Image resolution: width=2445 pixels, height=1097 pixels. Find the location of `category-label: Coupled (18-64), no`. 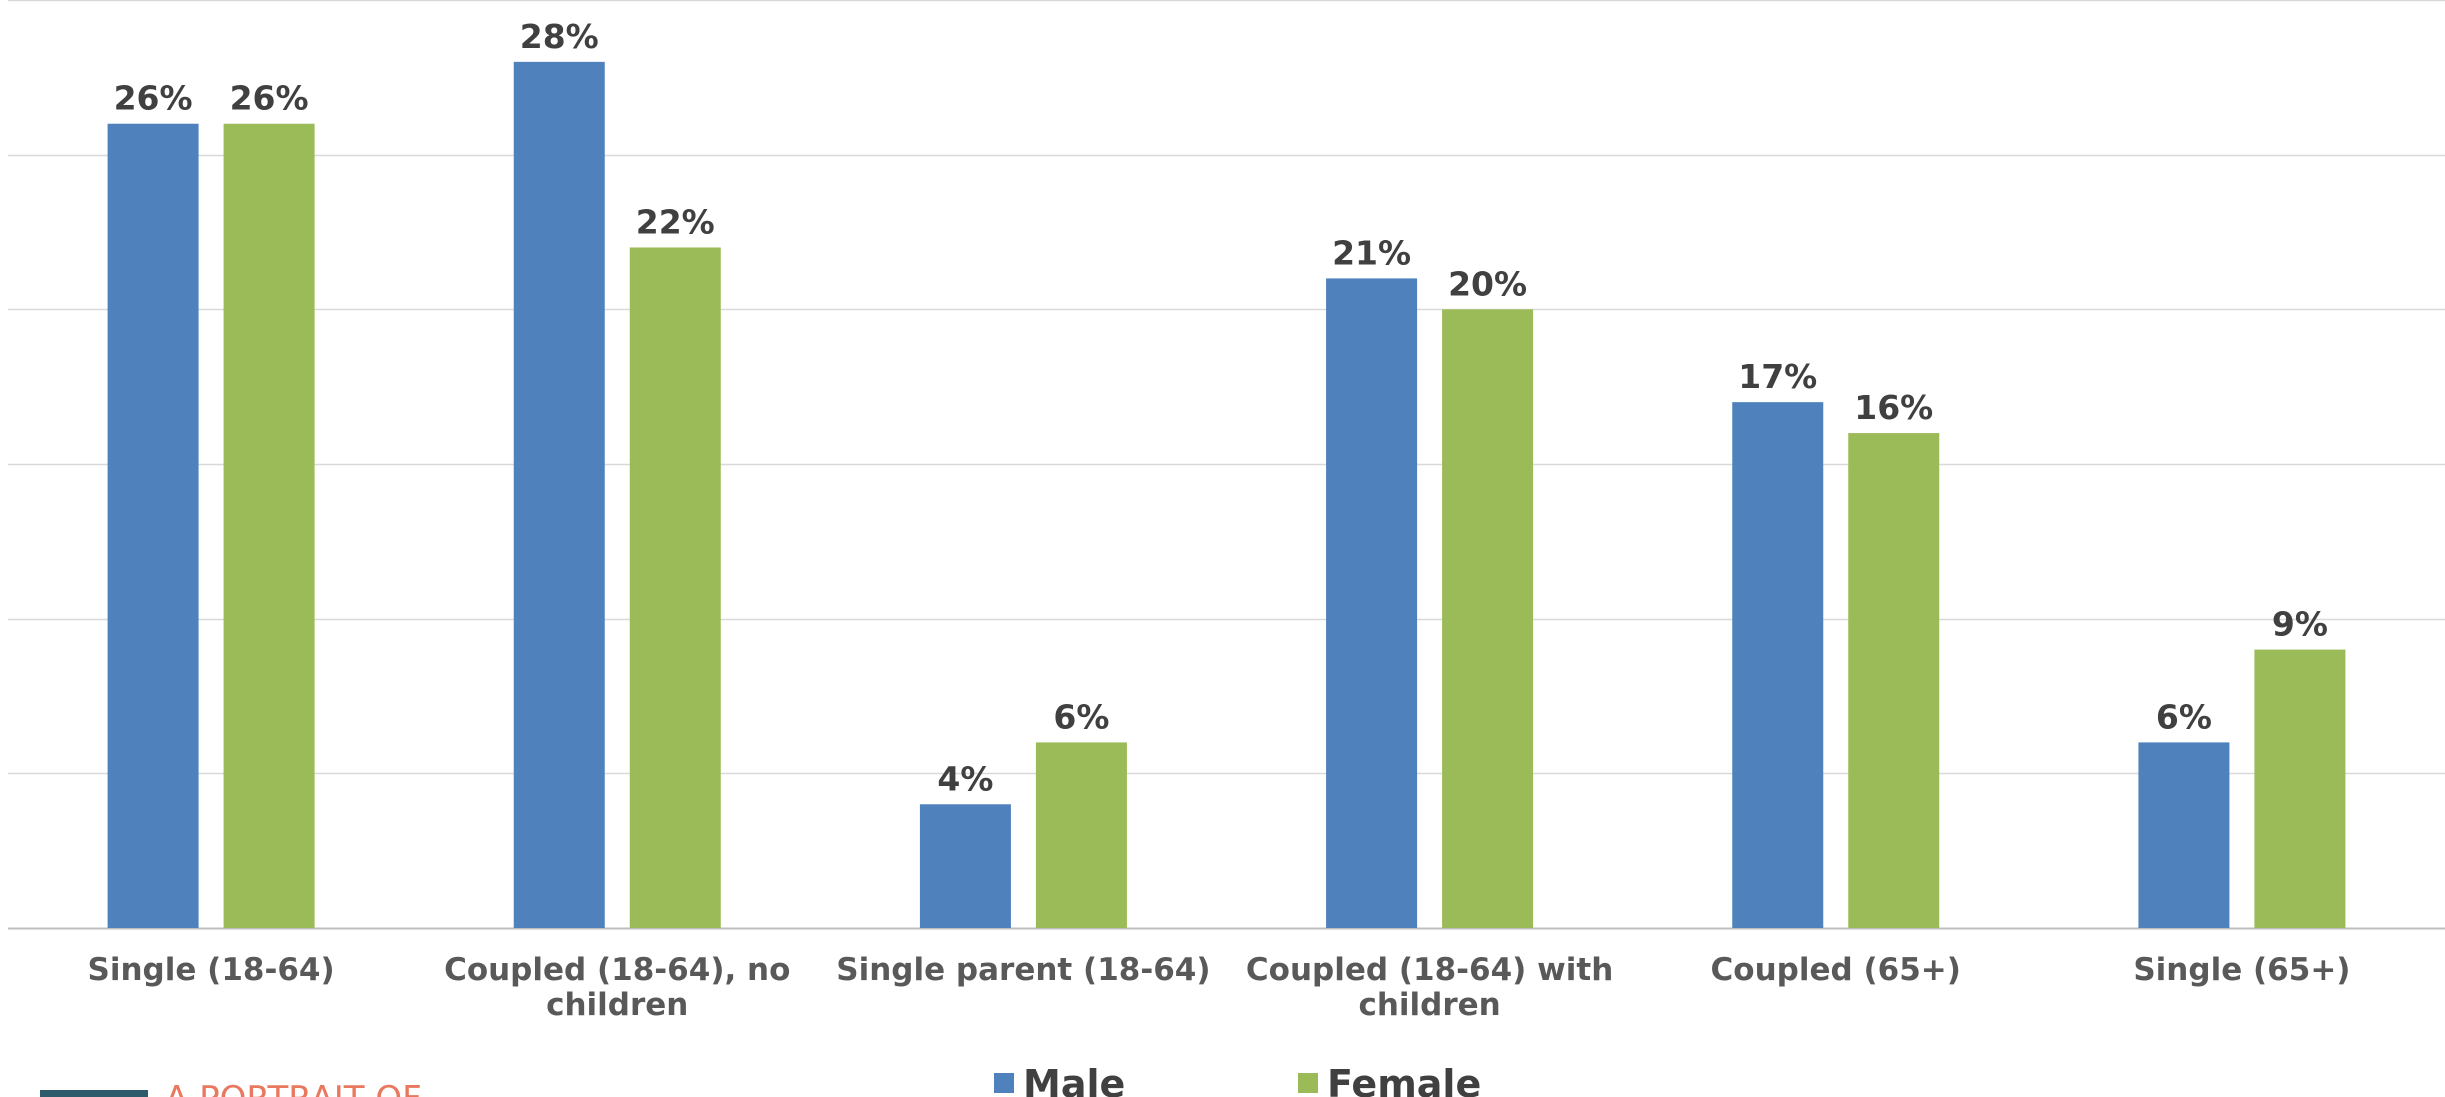

category-label: Coupled (18-64), no is located at coordinates (617, 970).